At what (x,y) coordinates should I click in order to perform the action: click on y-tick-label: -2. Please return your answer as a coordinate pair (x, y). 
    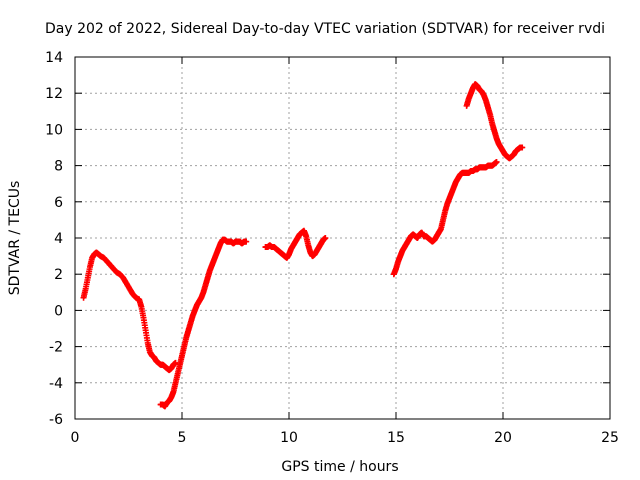
    Looking at the image, I should click on (56, 348).